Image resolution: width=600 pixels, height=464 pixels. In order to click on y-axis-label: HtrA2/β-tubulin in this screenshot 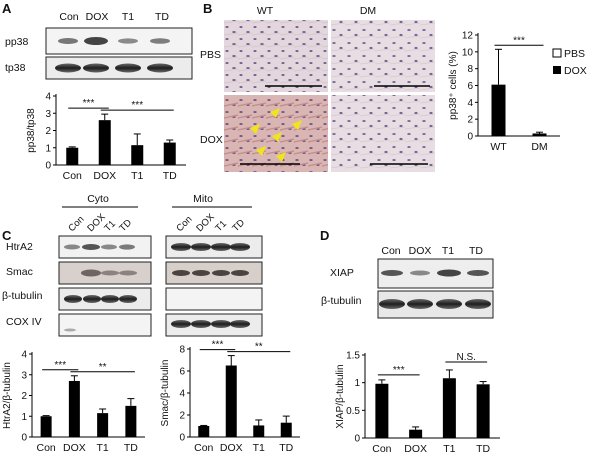, I will do `click(7, 395)`.